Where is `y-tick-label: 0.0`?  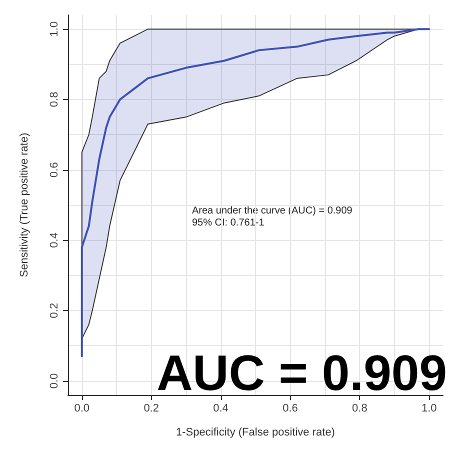 y-tick-label: 0.0 is located at coordinates (54, 381).